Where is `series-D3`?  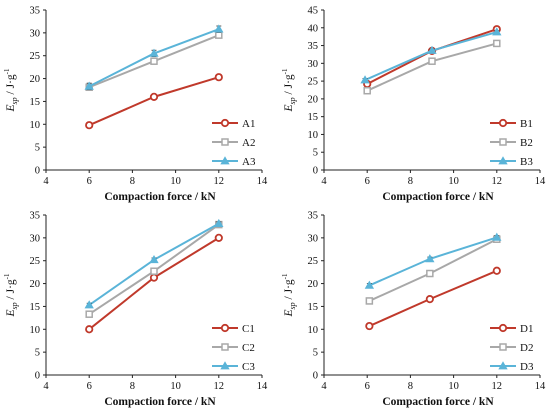
series-D3 is located at coordinates (433, 260).